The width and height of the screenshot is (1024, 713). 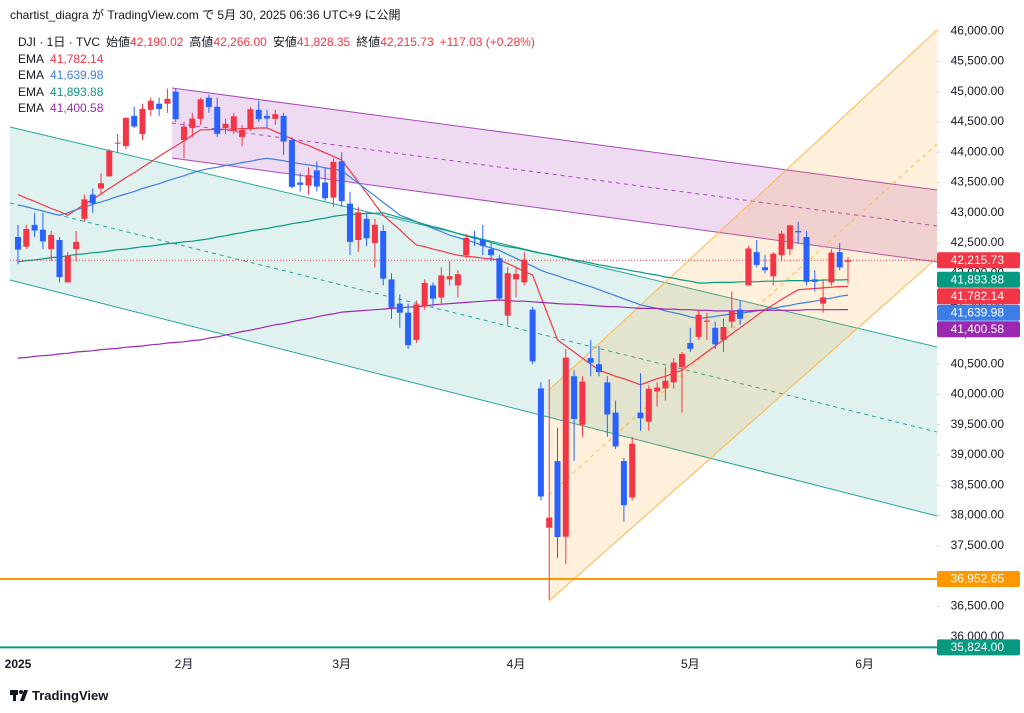 I want to click on y-tick-label: 43,500.00, so click(x=978, y=182).